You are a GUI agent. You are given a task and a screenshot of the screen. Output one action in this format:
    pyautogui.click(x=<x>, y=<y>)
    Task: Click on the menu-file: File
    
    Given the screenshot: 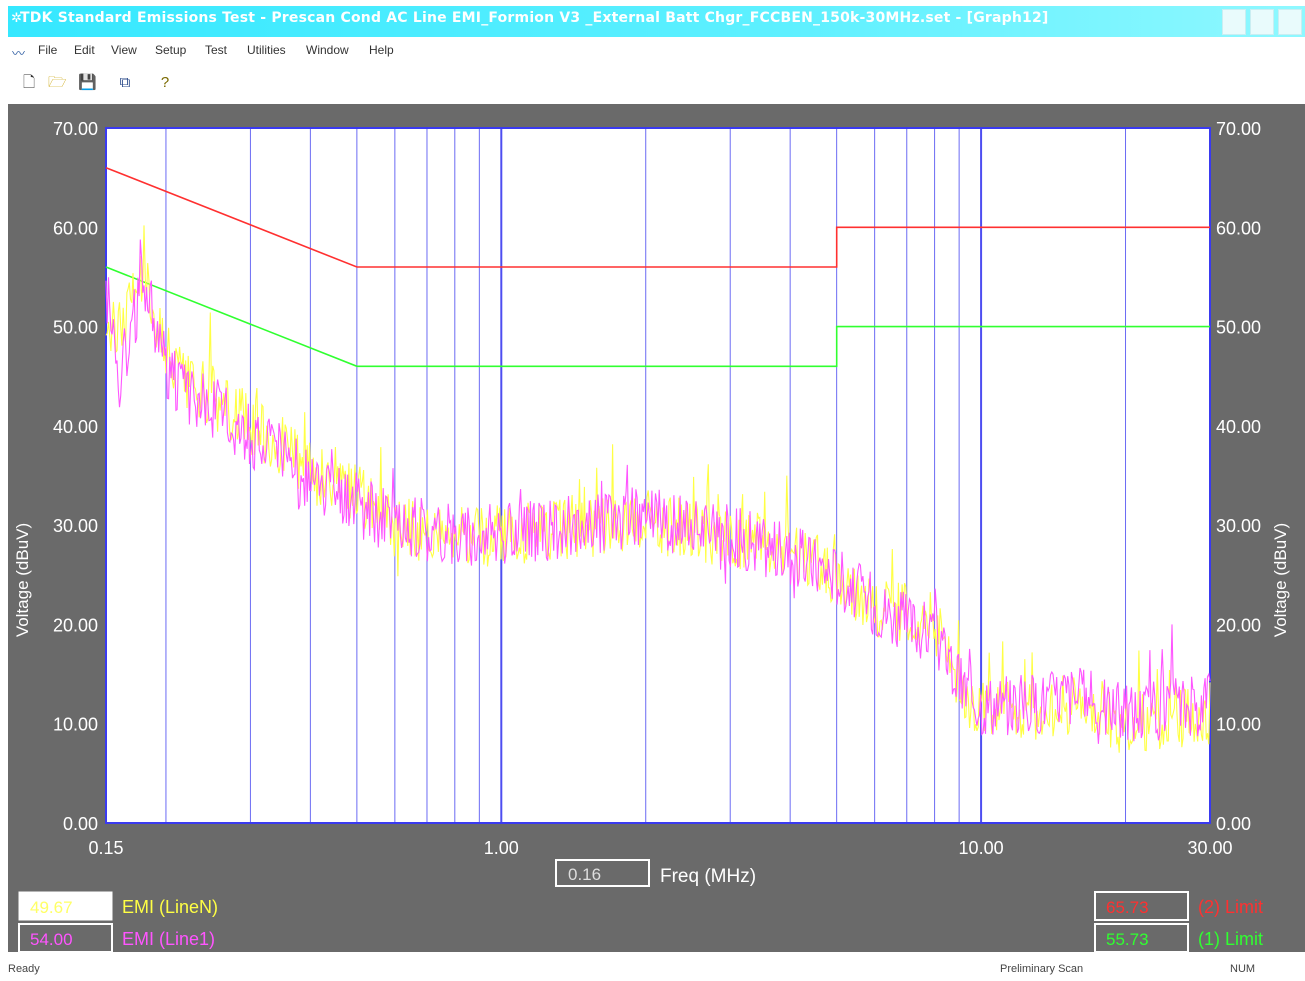 What is the action you would take?
    pyautogui.click(x=48, y=50)
    